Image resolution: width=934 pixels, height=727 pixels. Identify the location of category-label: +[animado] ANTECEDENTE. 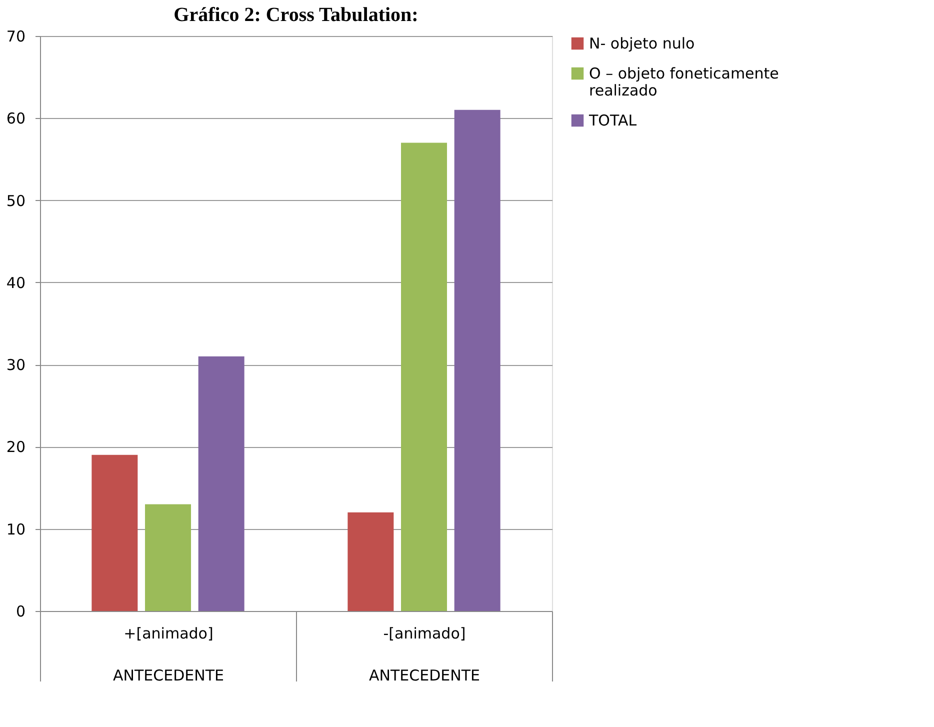
(168, 654).